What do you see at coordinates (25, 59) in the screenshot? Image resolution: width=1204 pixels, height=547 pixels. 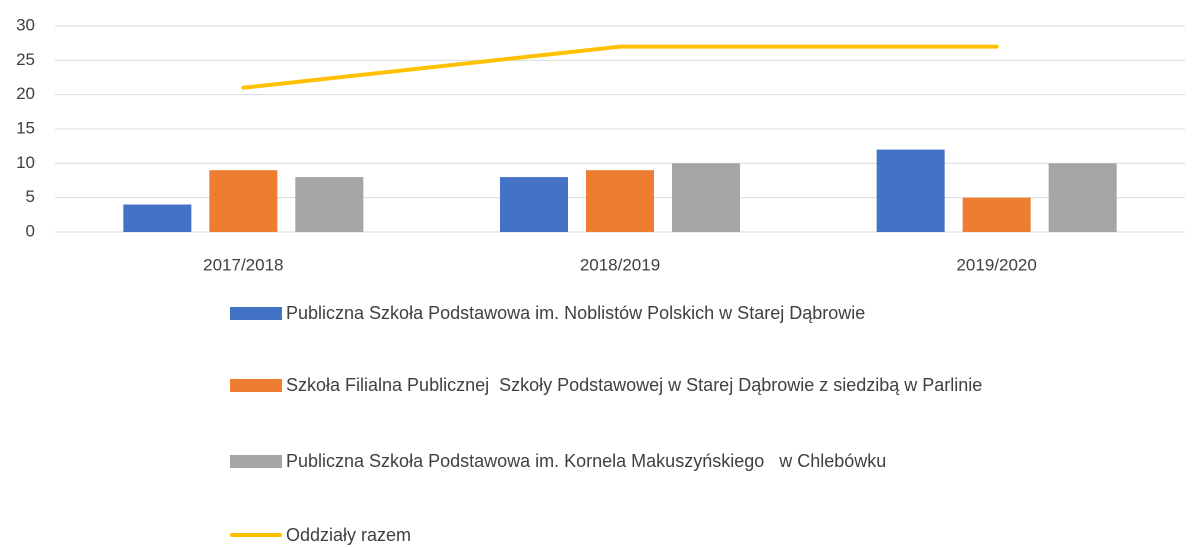 I see `y-tick-label: 25` at bounding box center [25, 59].